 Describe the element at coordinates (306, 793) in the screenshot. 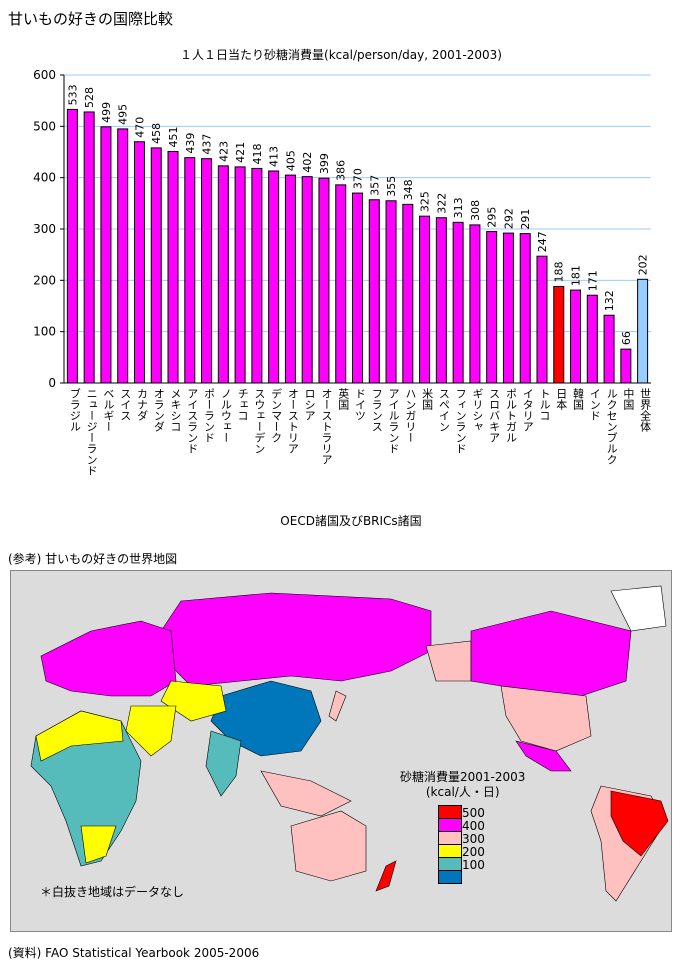

I see `se-asia` at that location.